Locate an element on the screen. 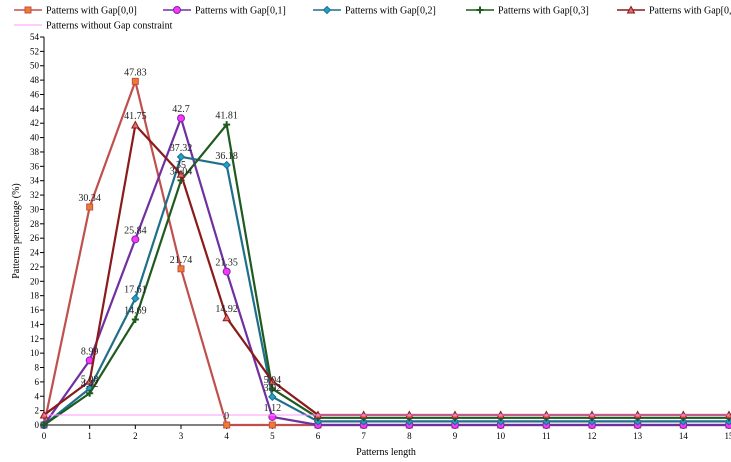 This screenshot has height=462, width=731. legend-label: Patterns without Gap constraint is located at coordinates (109, 26).